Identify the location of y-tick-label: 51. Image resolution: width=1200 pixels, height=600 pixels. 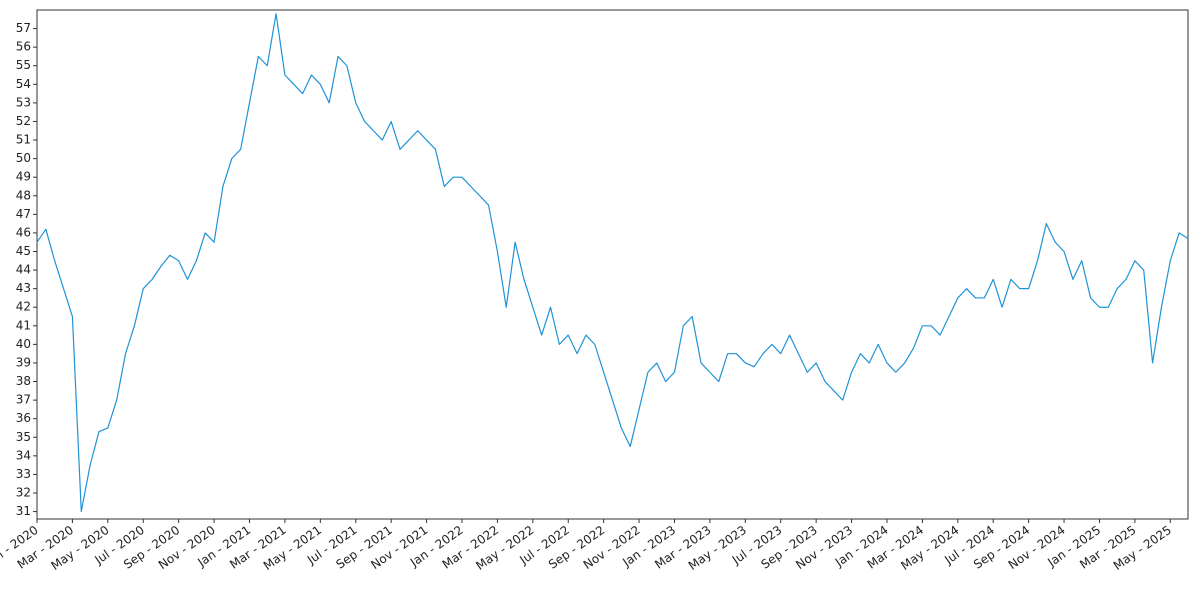
(23, 140).